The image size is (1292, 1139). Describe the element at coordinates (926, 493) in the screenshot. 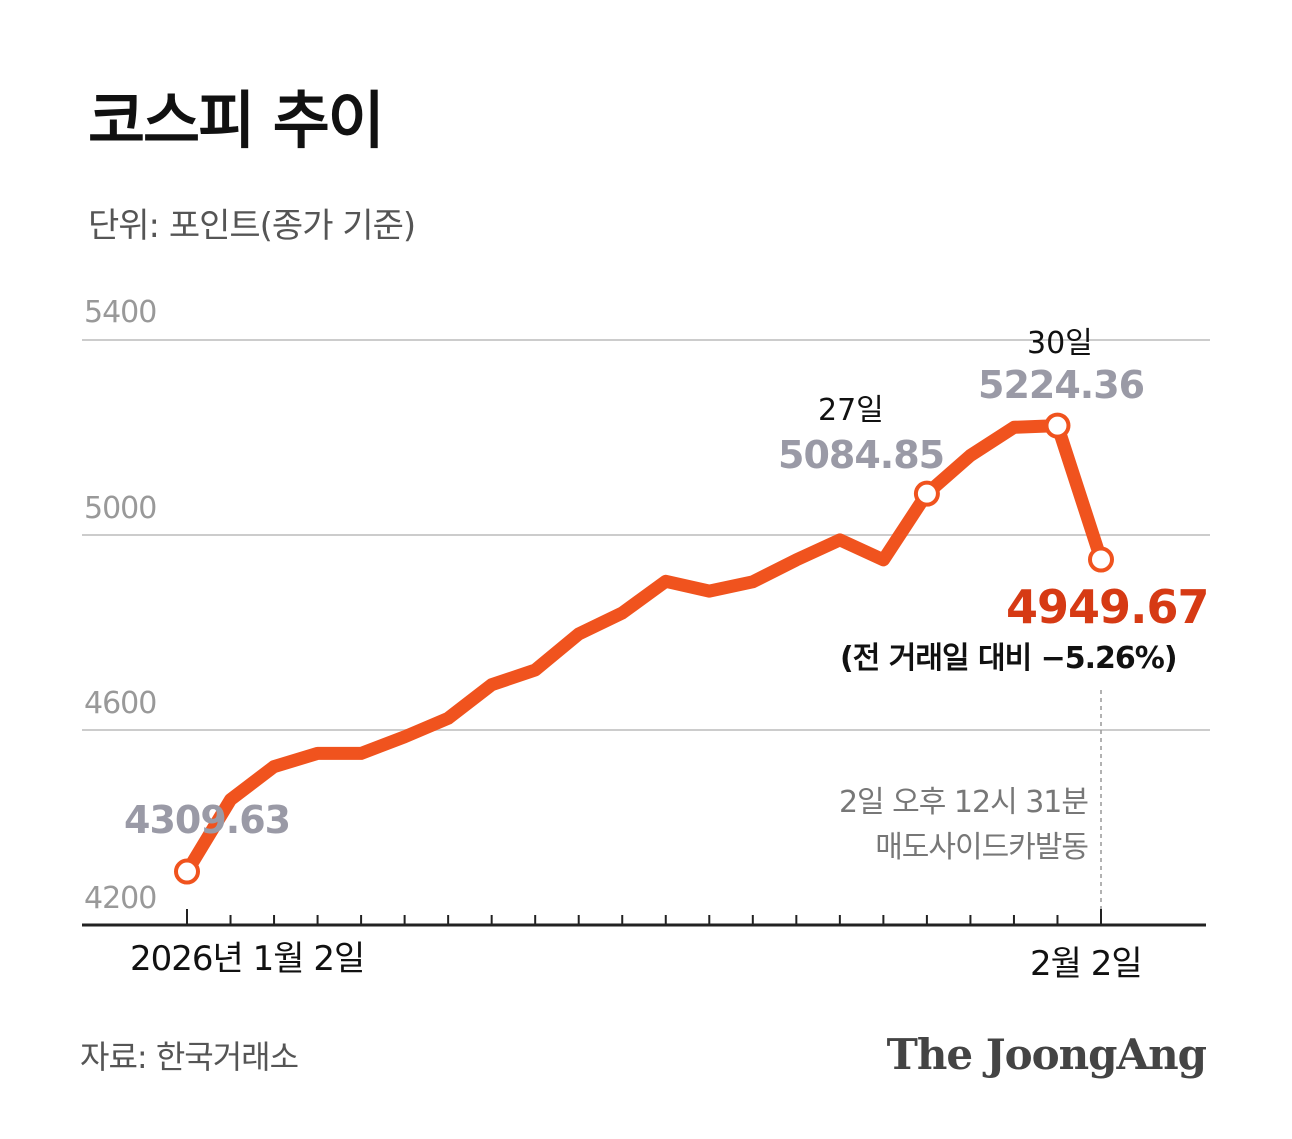

I see `marker-day27` at that location.